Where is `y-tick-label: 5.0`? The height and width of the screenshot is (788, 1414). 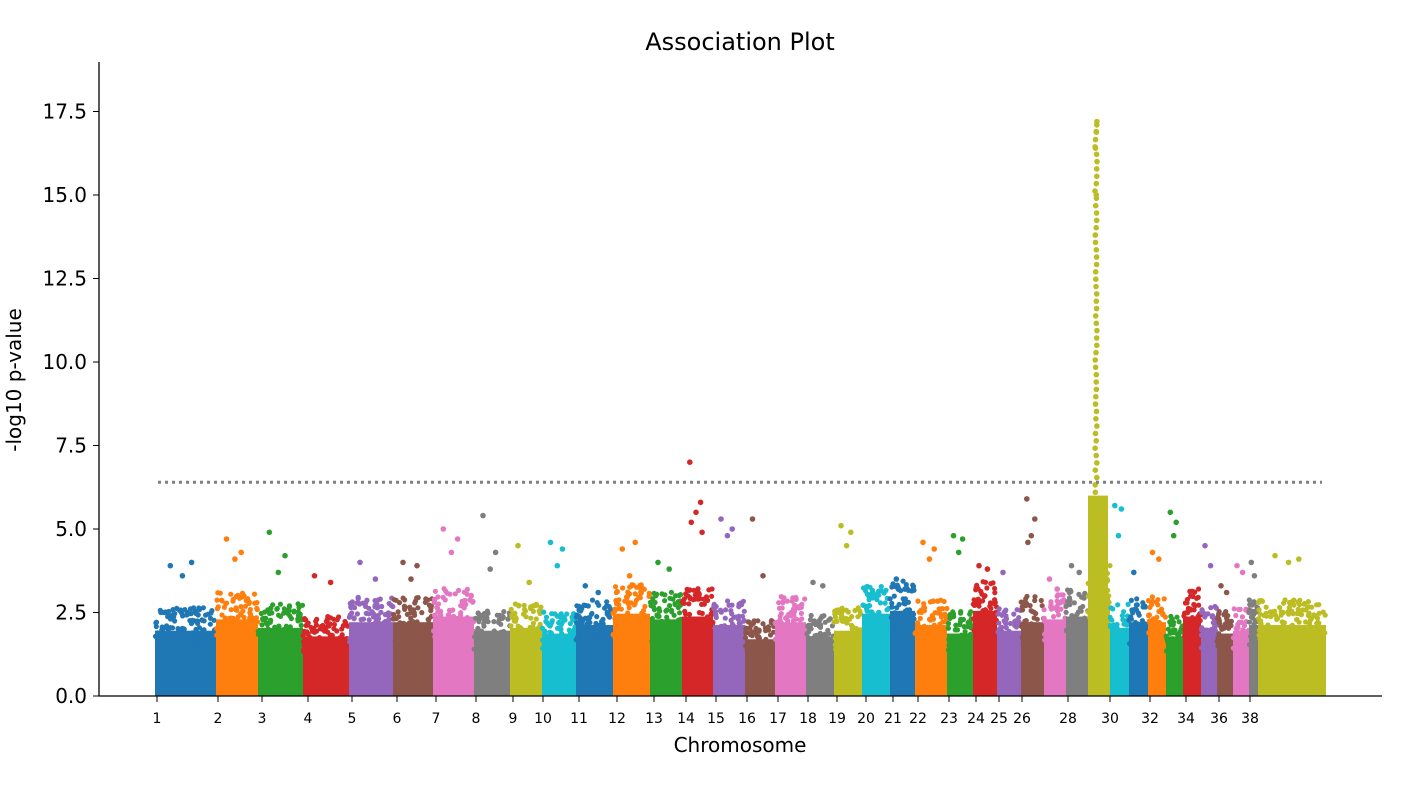 y-tick-label: 5.0 is located at coordinates (71, 529).